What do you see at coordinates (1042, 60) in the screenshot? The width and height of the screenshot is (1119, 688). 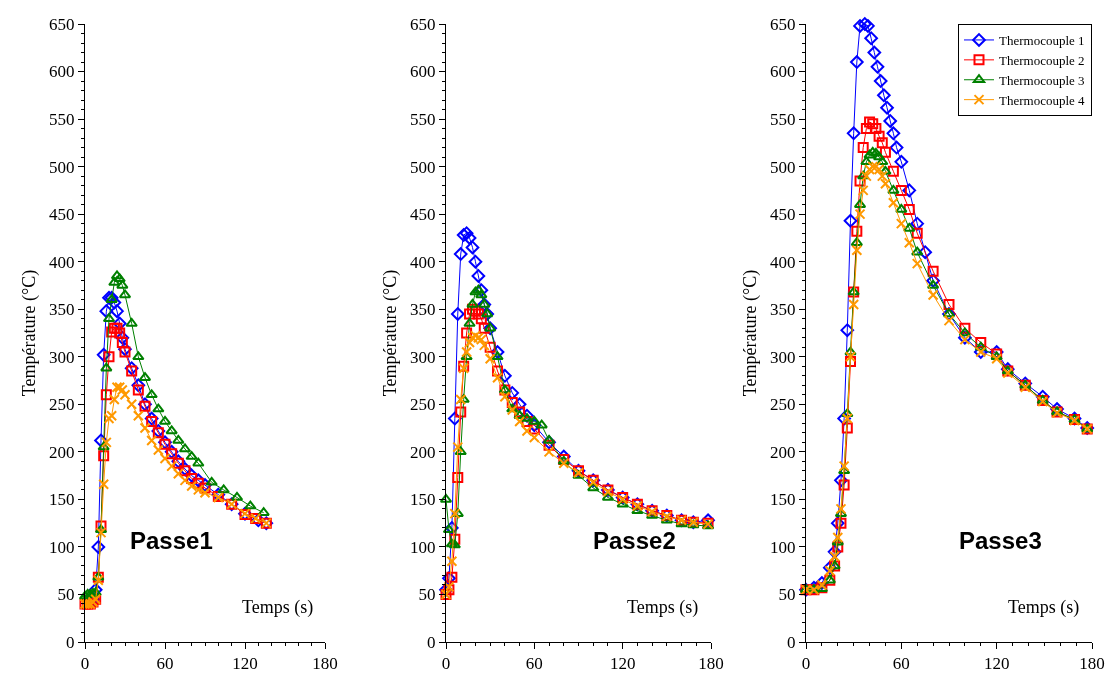 I see `legend-label: Thermocouple 2` at bounding box center [1042, 60].